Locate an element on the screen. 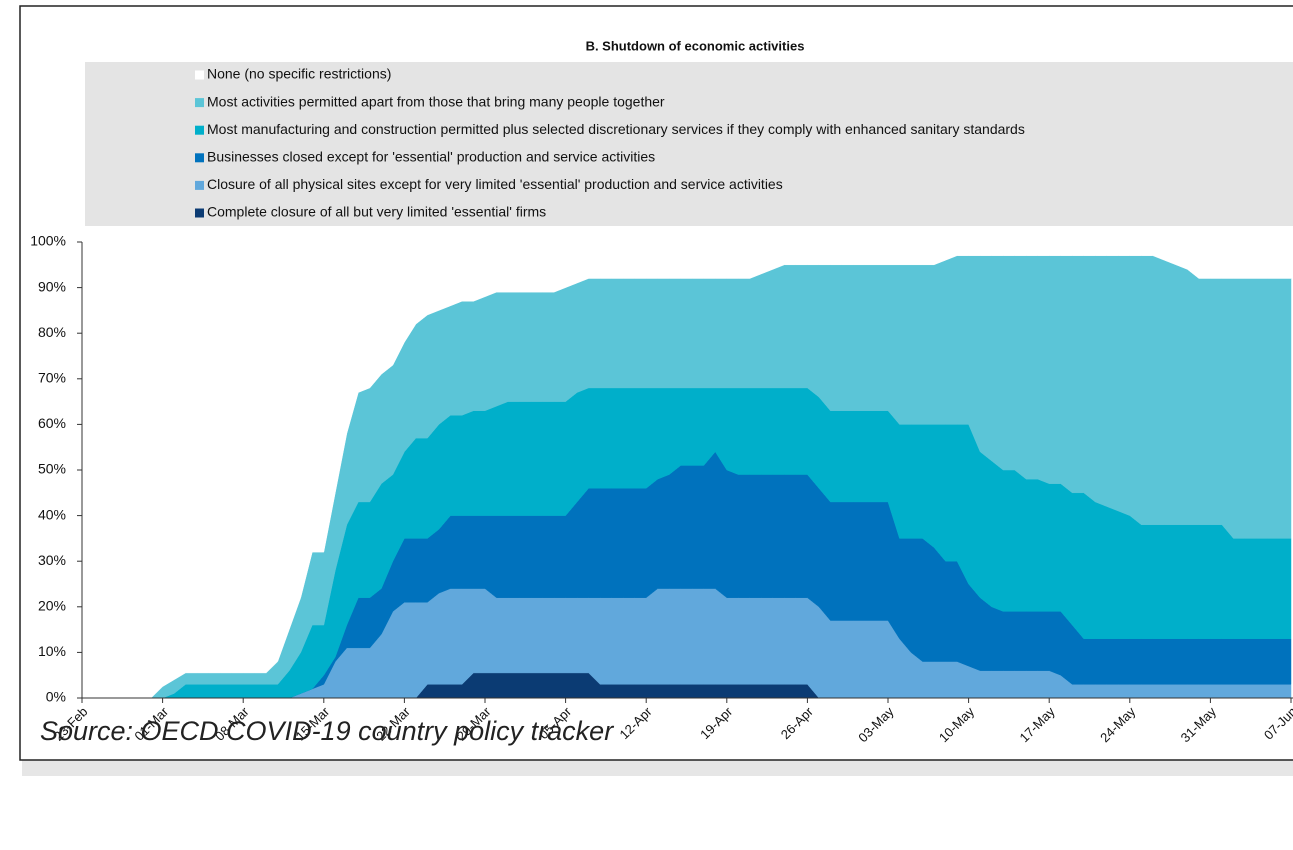 The width and height of the screenshot is (1293, 850). y-tick-label: 90% is located at coordinates (52, 286).